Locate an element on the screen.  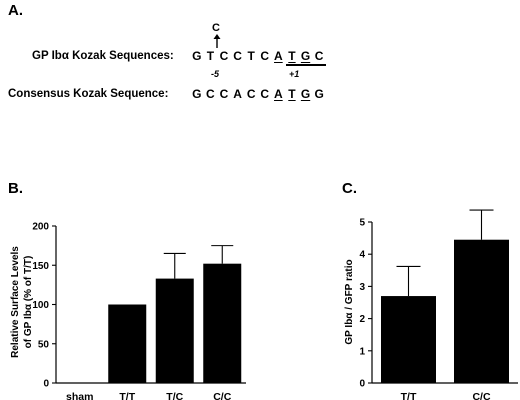
variant-arrow-icon is located at coordinates (217, 41).